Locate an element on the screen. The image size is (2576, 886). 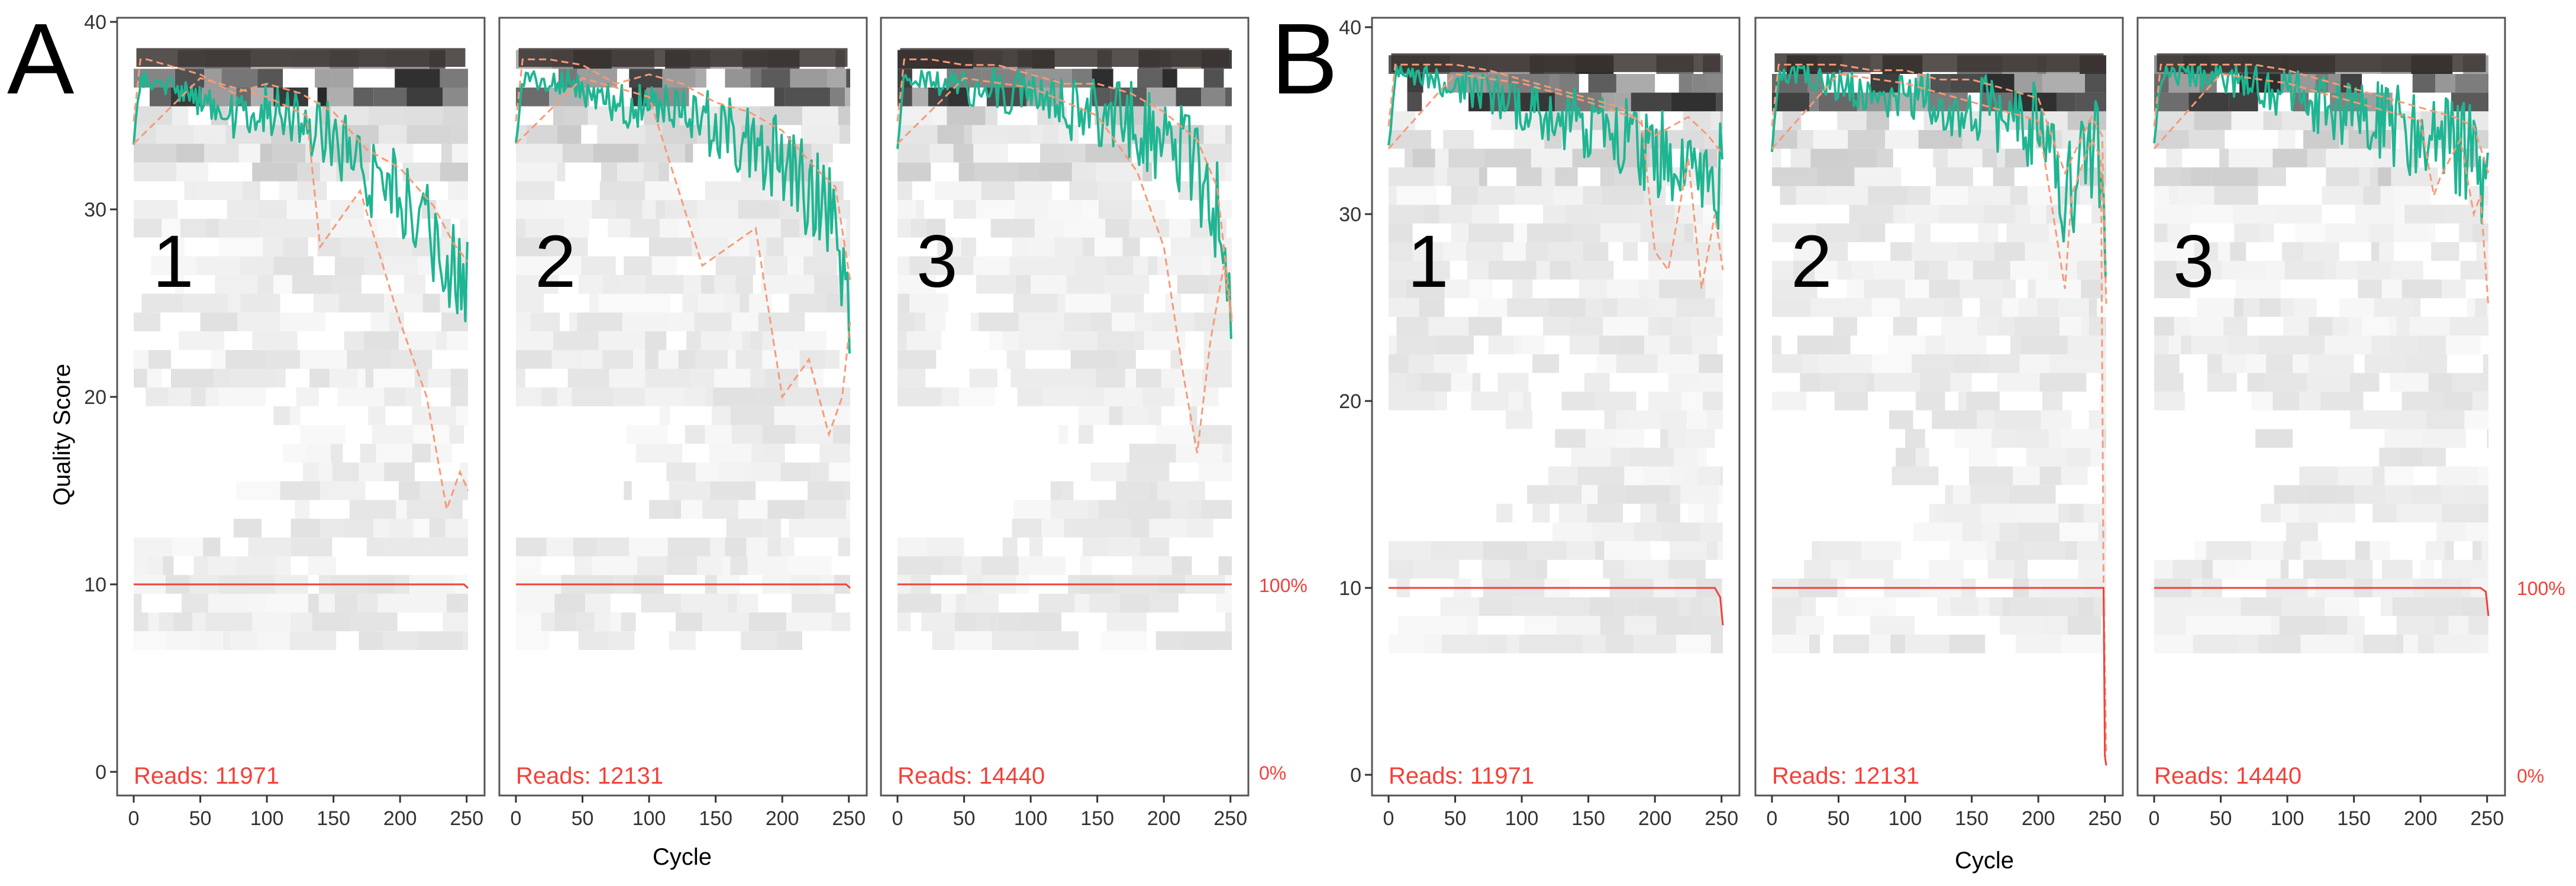
x-tick-label: 200 is located at coordinates (400, 818).